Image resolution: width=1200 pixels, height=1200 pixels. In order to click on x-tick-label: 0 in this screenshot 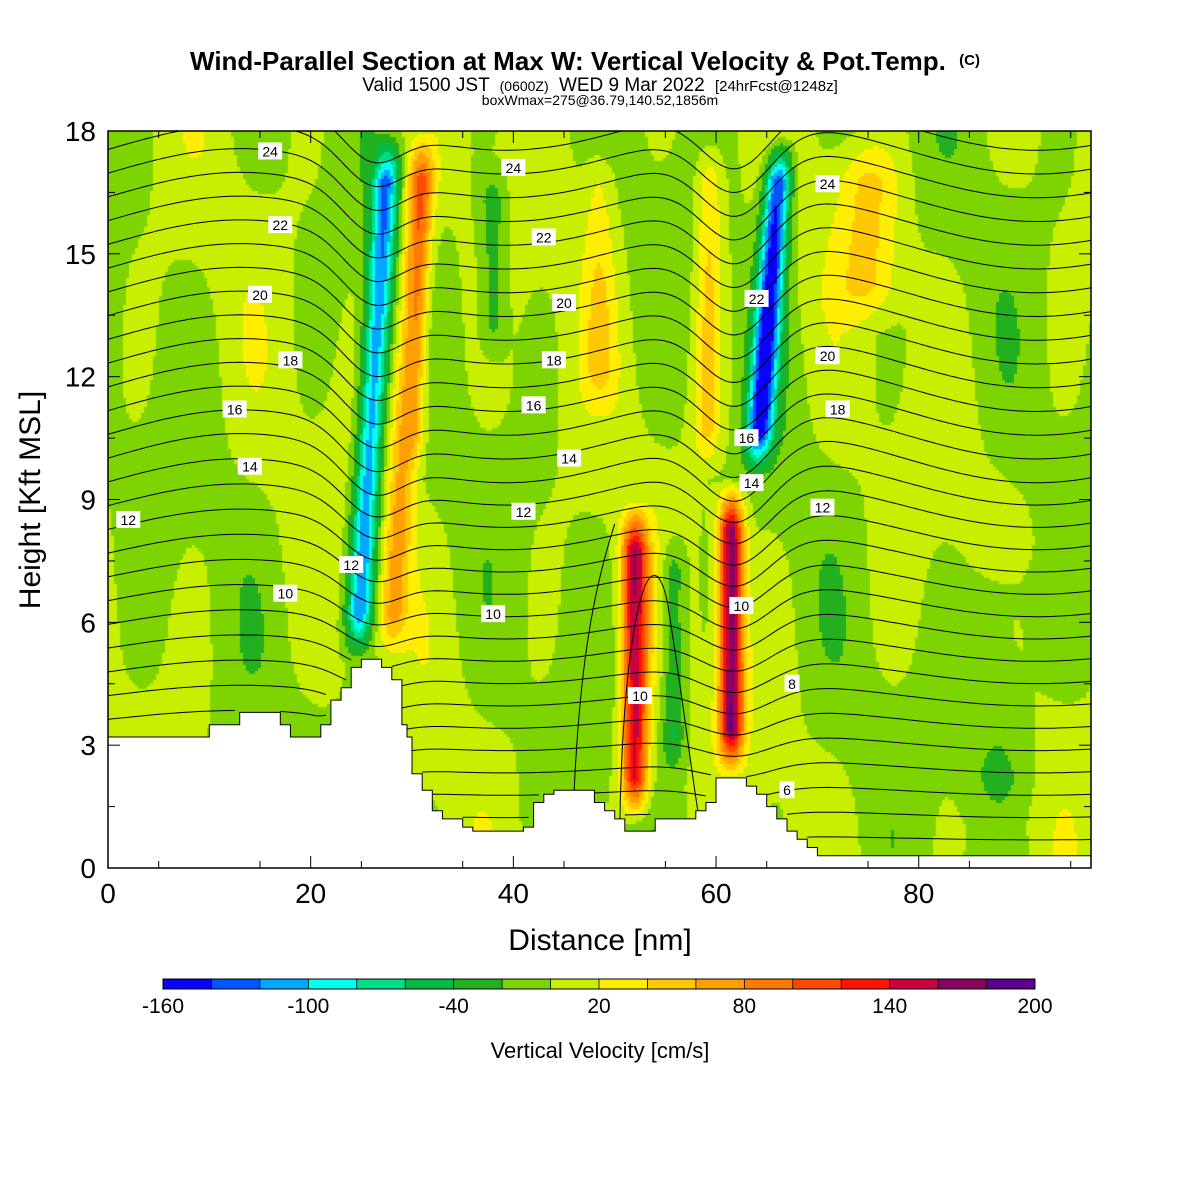, I will do `click(108, 893)`.